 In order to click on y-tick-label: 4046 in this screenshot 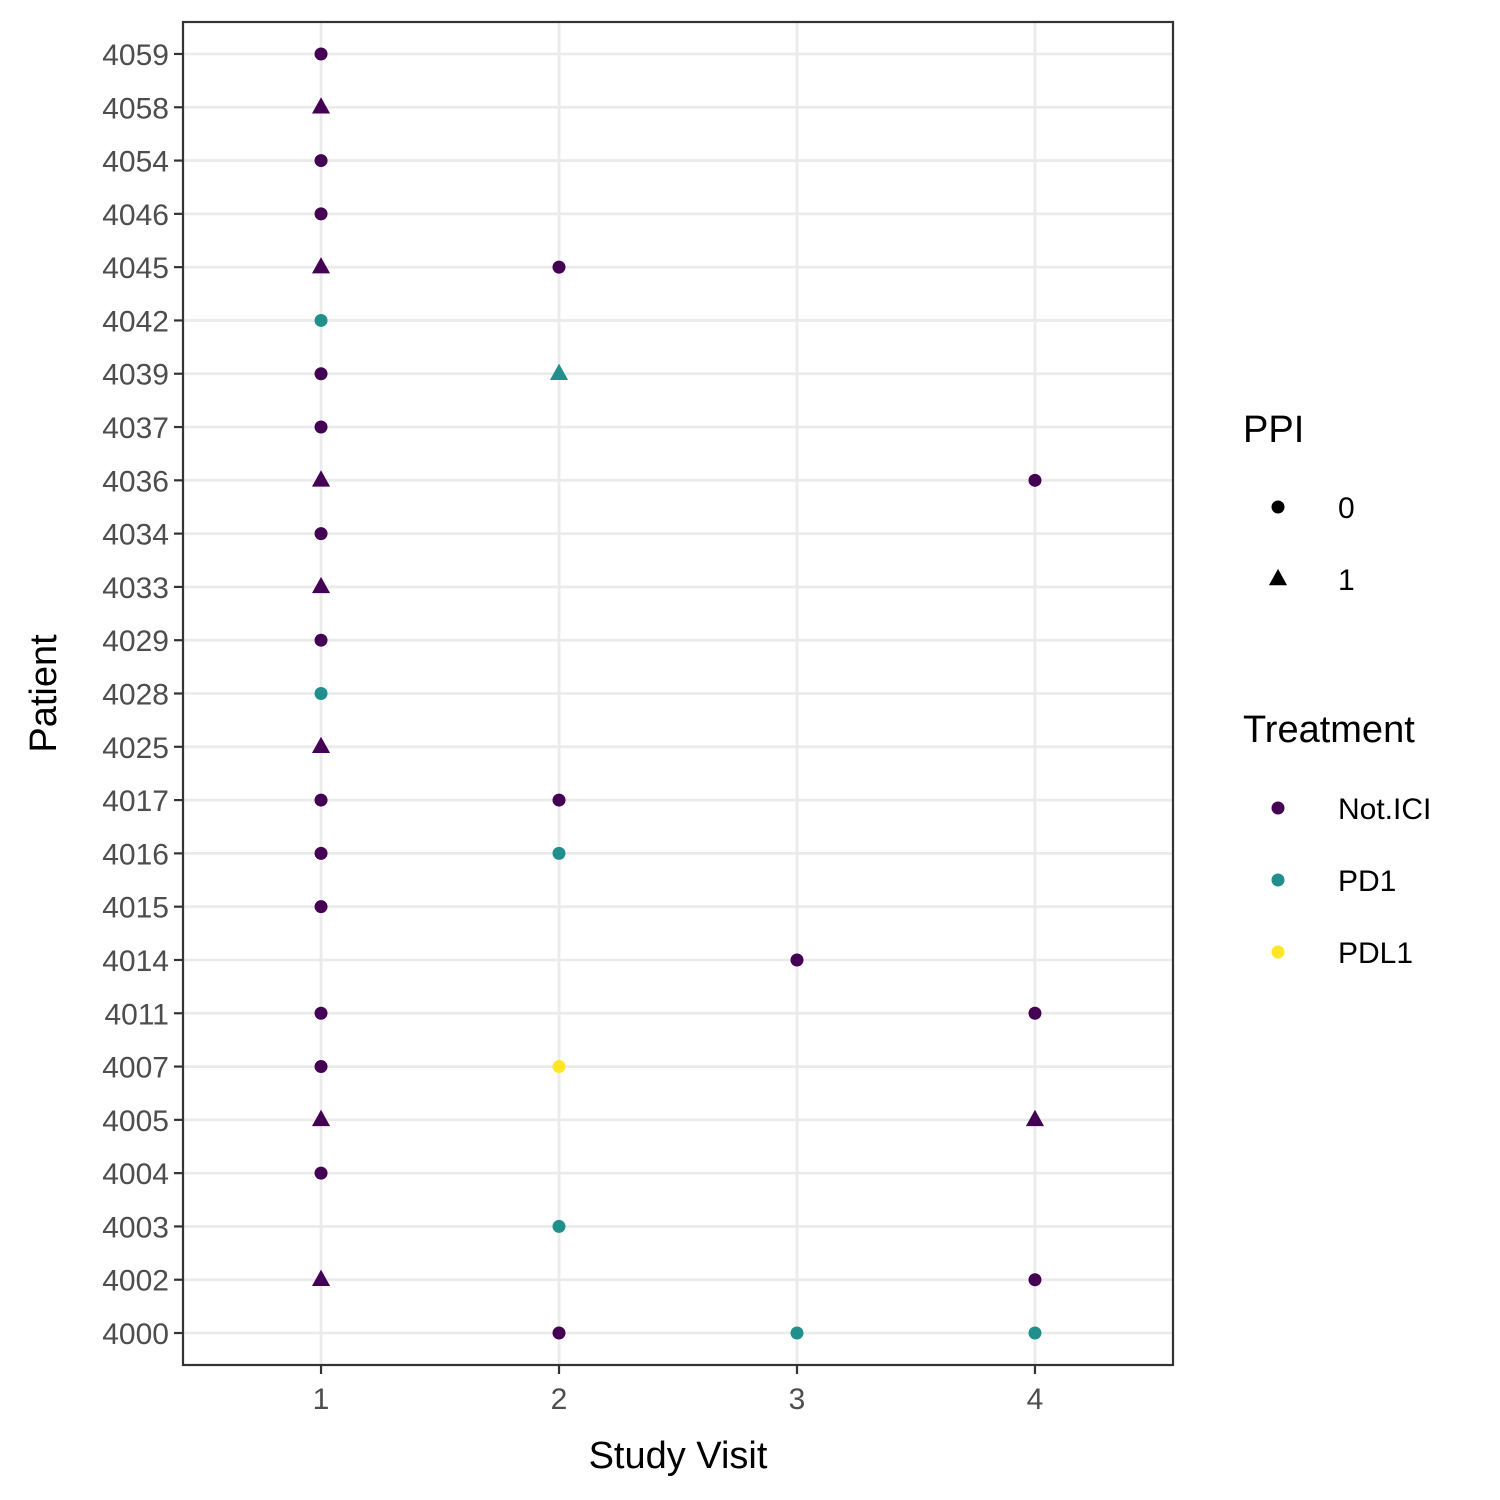, I will do `click(135, 215)`.